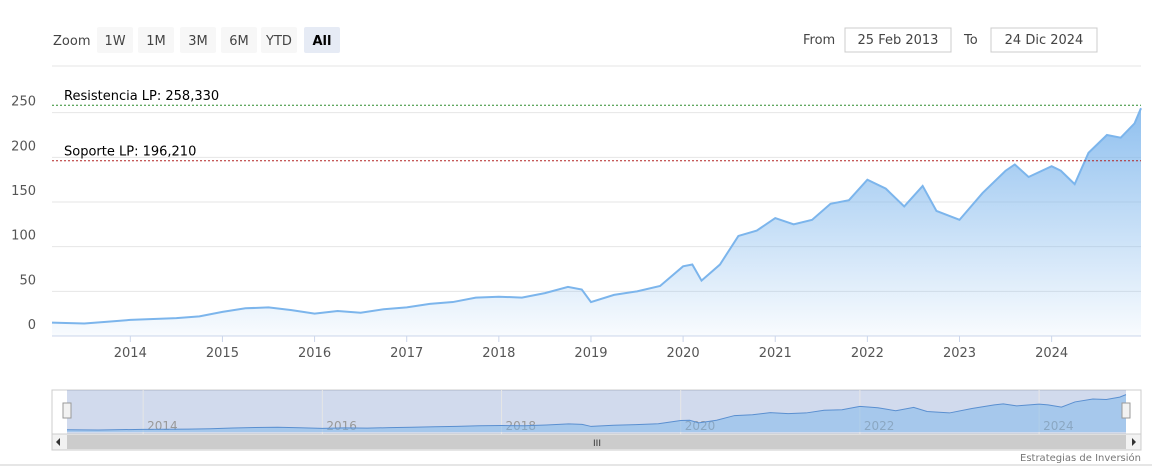  What do you see at coordinates (959, 353) in the screenshot?
I see `x-tick-label: 2023` at bounding box center [959, 353].